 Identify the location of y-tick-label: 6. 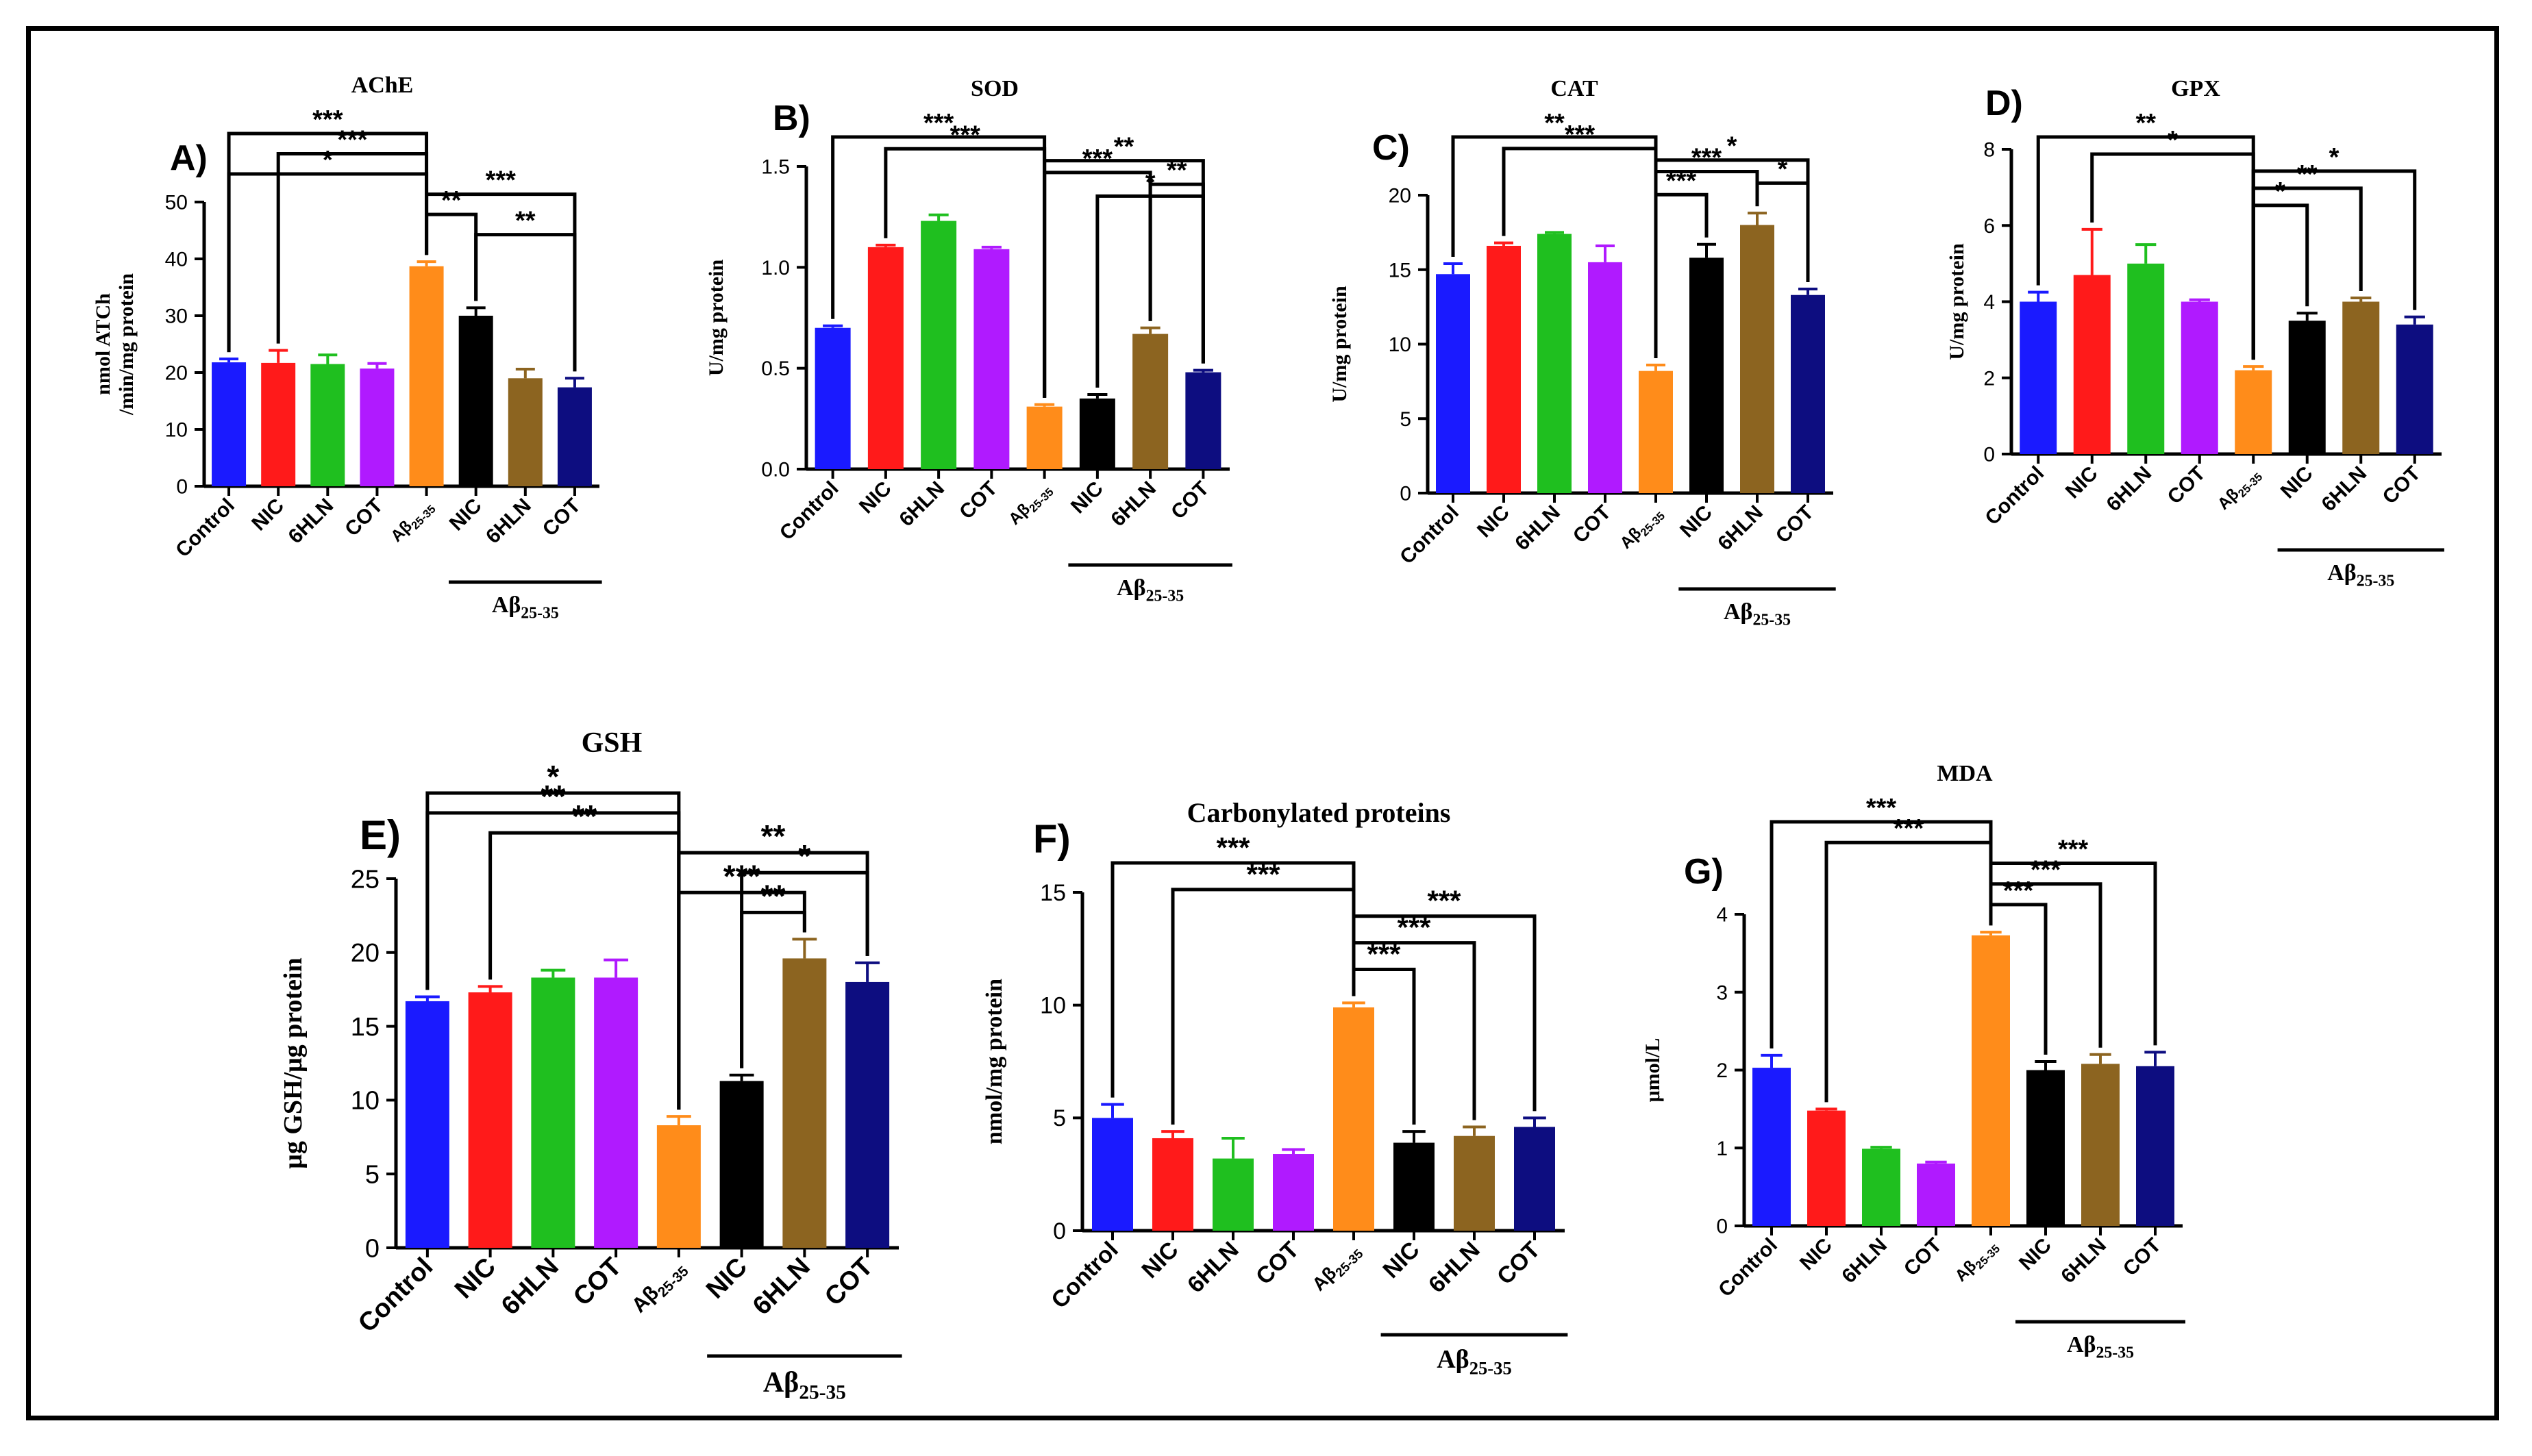
(1989, 226).